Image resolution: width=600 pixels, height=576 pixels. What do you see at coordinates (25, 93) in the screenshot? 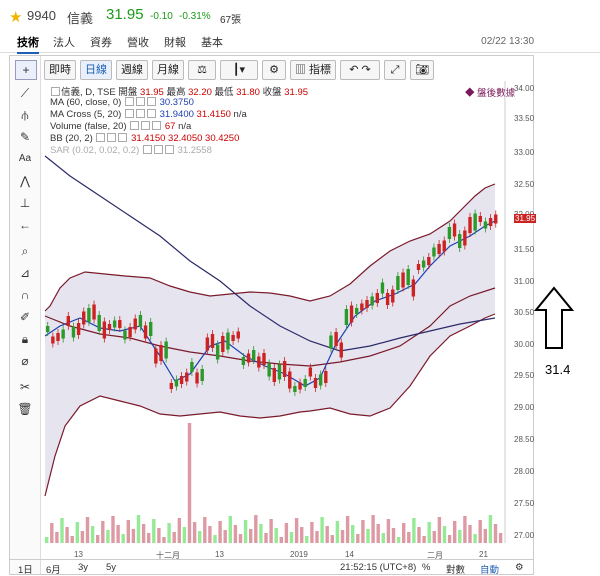
I see `trend-line-icon: ⟋` at bounding box center [25, 93].